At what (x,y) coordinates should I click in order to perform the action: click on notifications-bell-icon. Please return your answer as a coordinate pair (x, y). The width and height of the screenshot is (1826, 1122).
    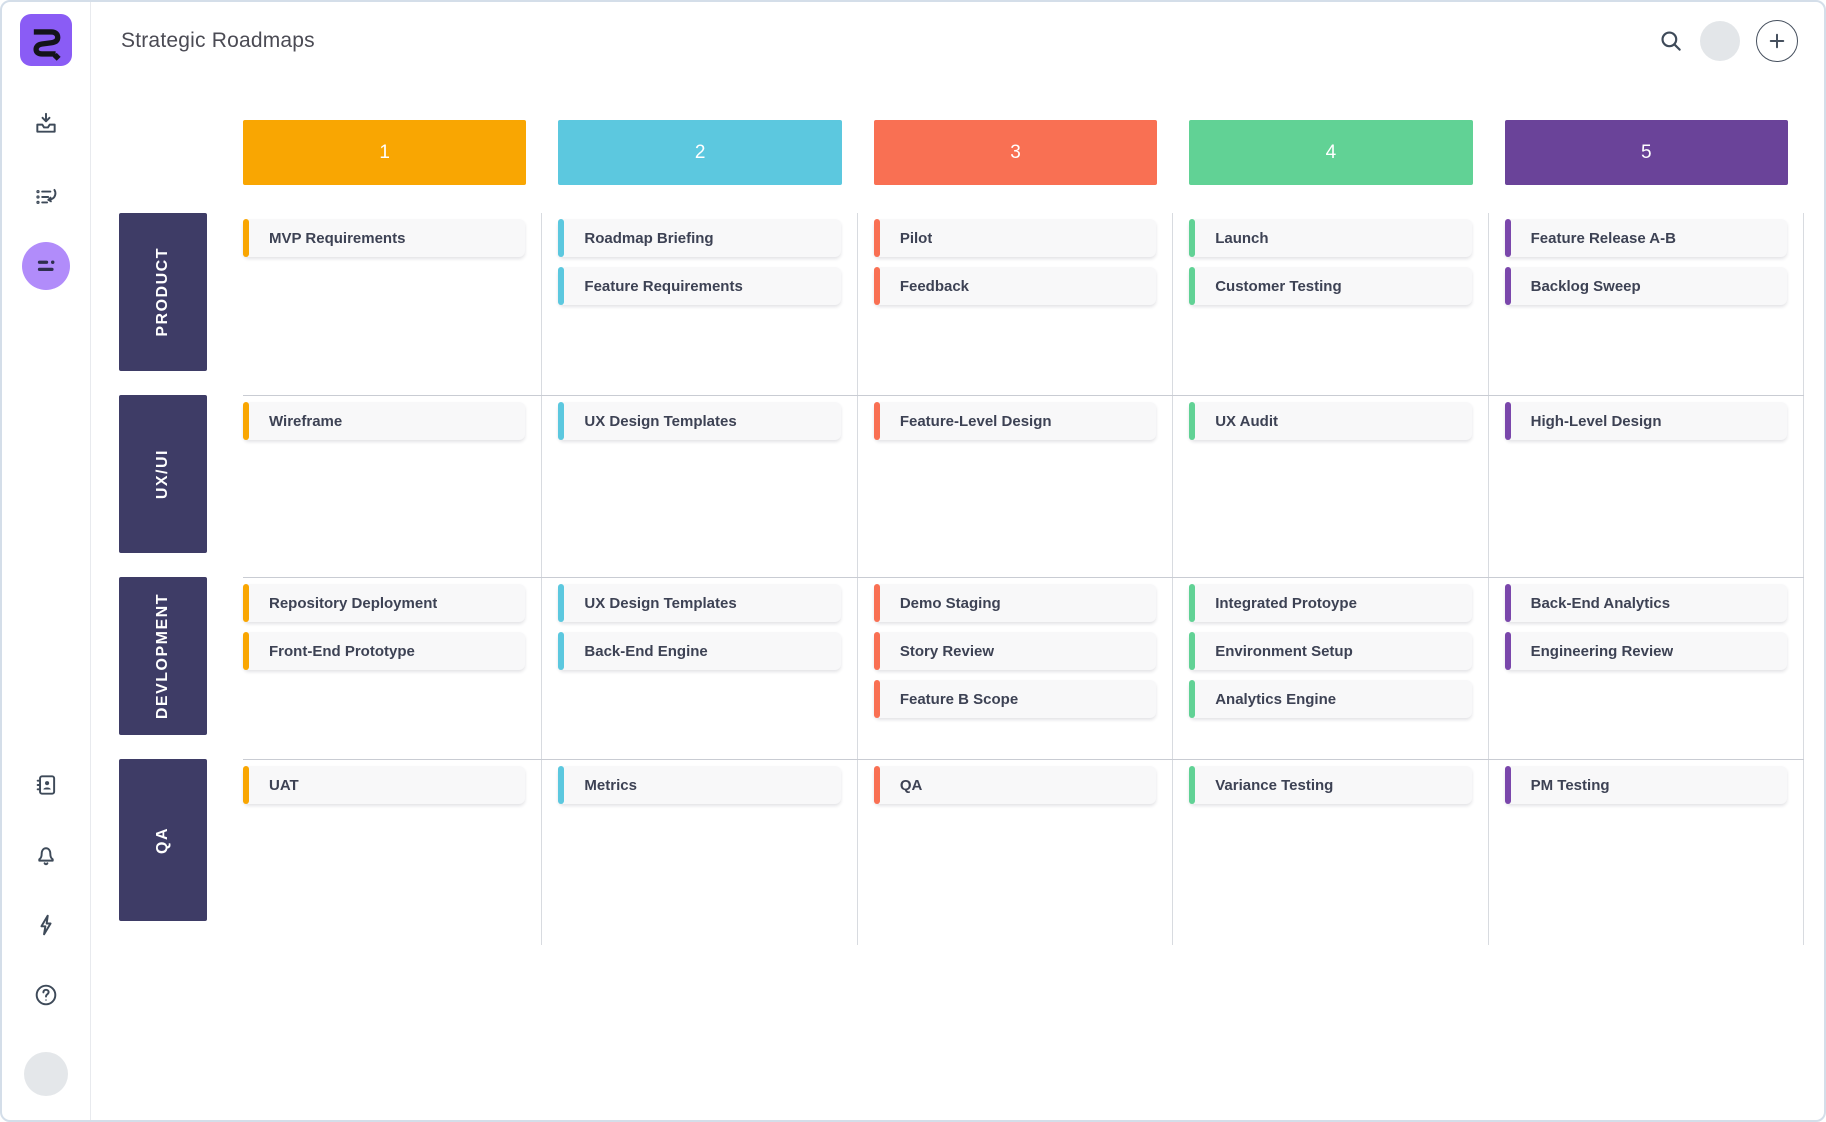
    Looking at the image, I should click on (46, 855).